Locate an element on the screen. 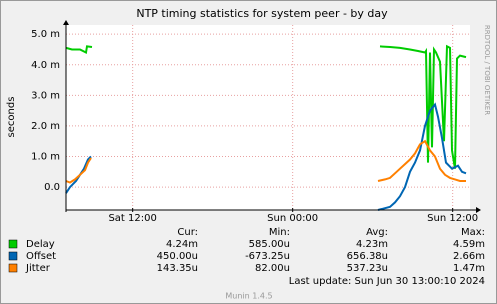 This screenshot has width=497, height=304. y-tick-label: 1.0 m is located at coordinates (45, 156).